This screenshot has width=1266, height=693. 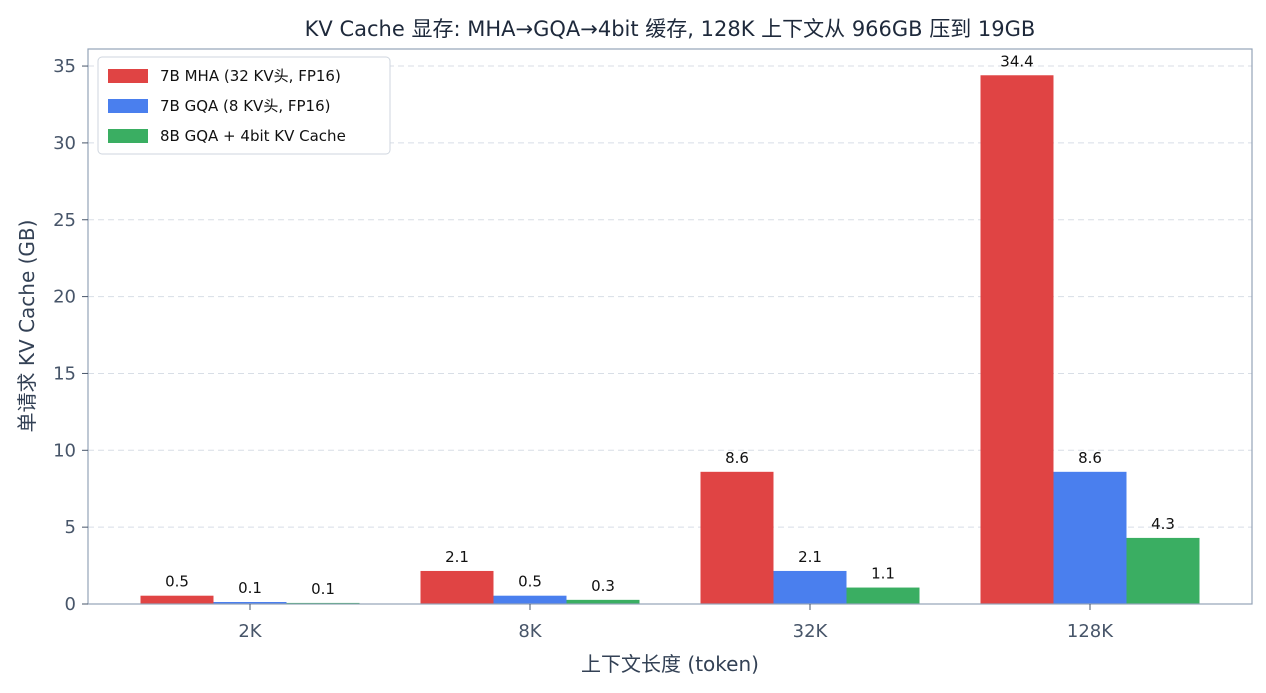 What do you see at coordinates (811, 631) in the screenshot?
I see `x-tick-label: 32K` at bounding box center [811, 631].